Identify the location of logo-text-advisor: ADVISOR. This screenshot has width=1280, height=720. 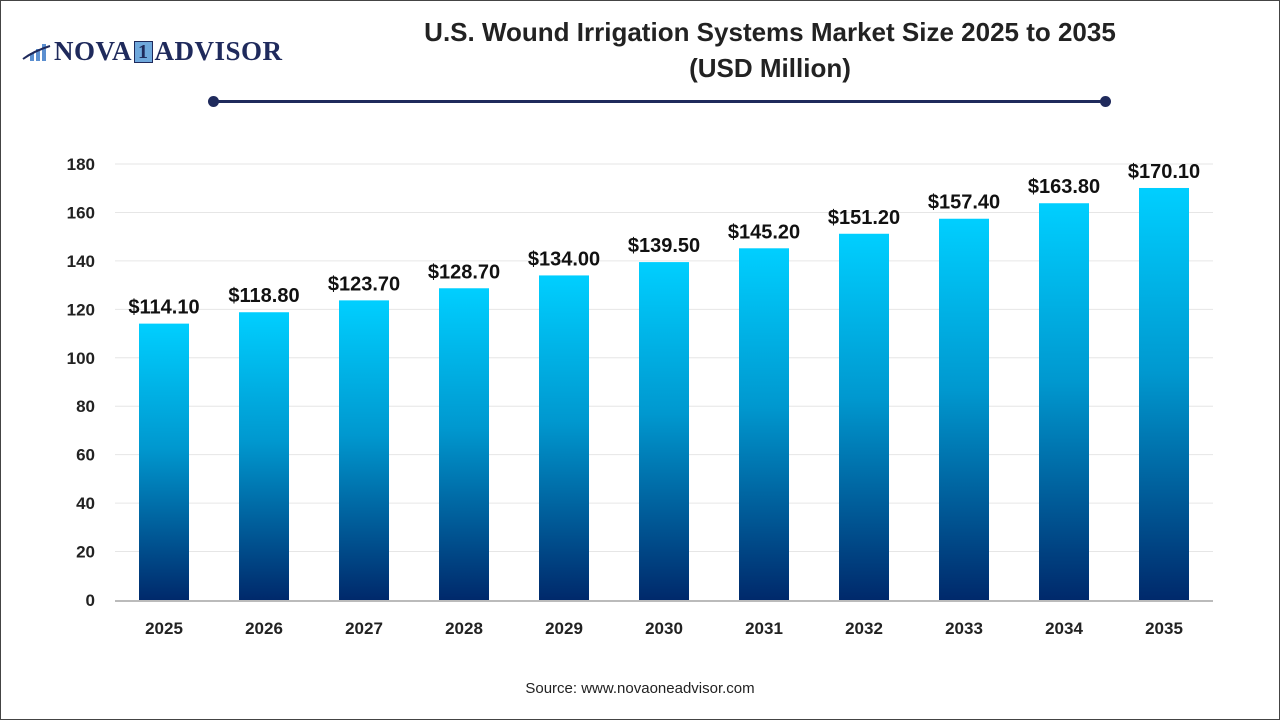
(218, 51).